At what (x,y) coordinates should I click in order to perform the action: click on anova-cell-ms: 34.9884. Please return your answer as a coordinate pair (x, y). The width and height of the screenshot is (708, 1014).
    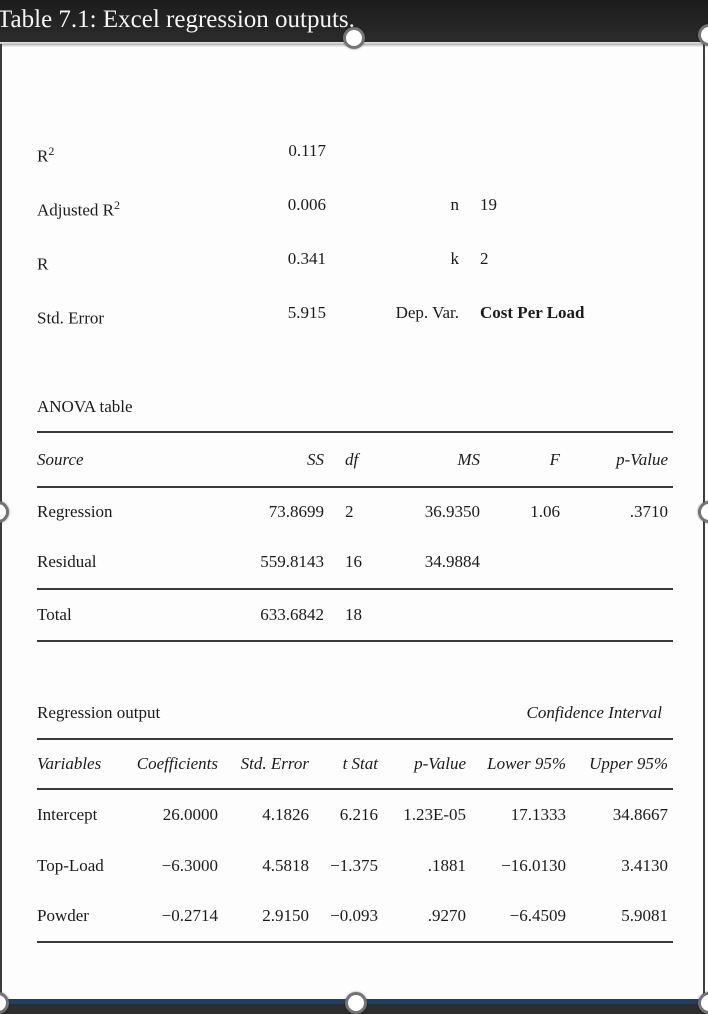
    Looking at the image, I should click on (452, 561).